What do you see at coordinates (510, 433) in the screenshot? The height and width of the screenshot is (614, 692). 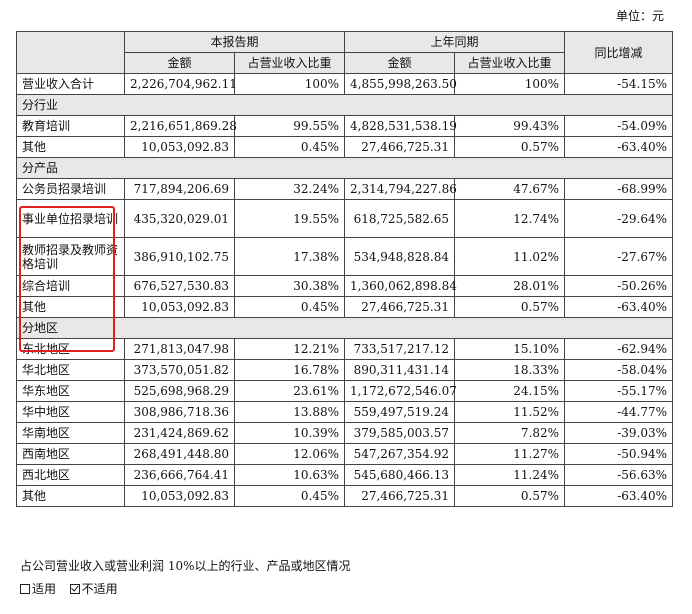 I see `prev-share-cell: 7.82%` at bounding box center [510, 433].